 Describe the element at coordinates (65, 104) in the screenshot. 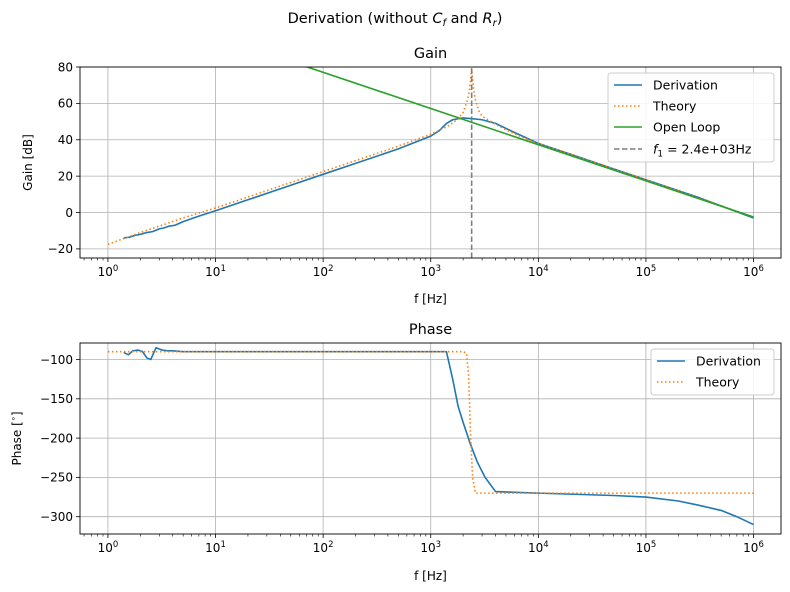

I see `gain-ytick-label: 60` at that location.